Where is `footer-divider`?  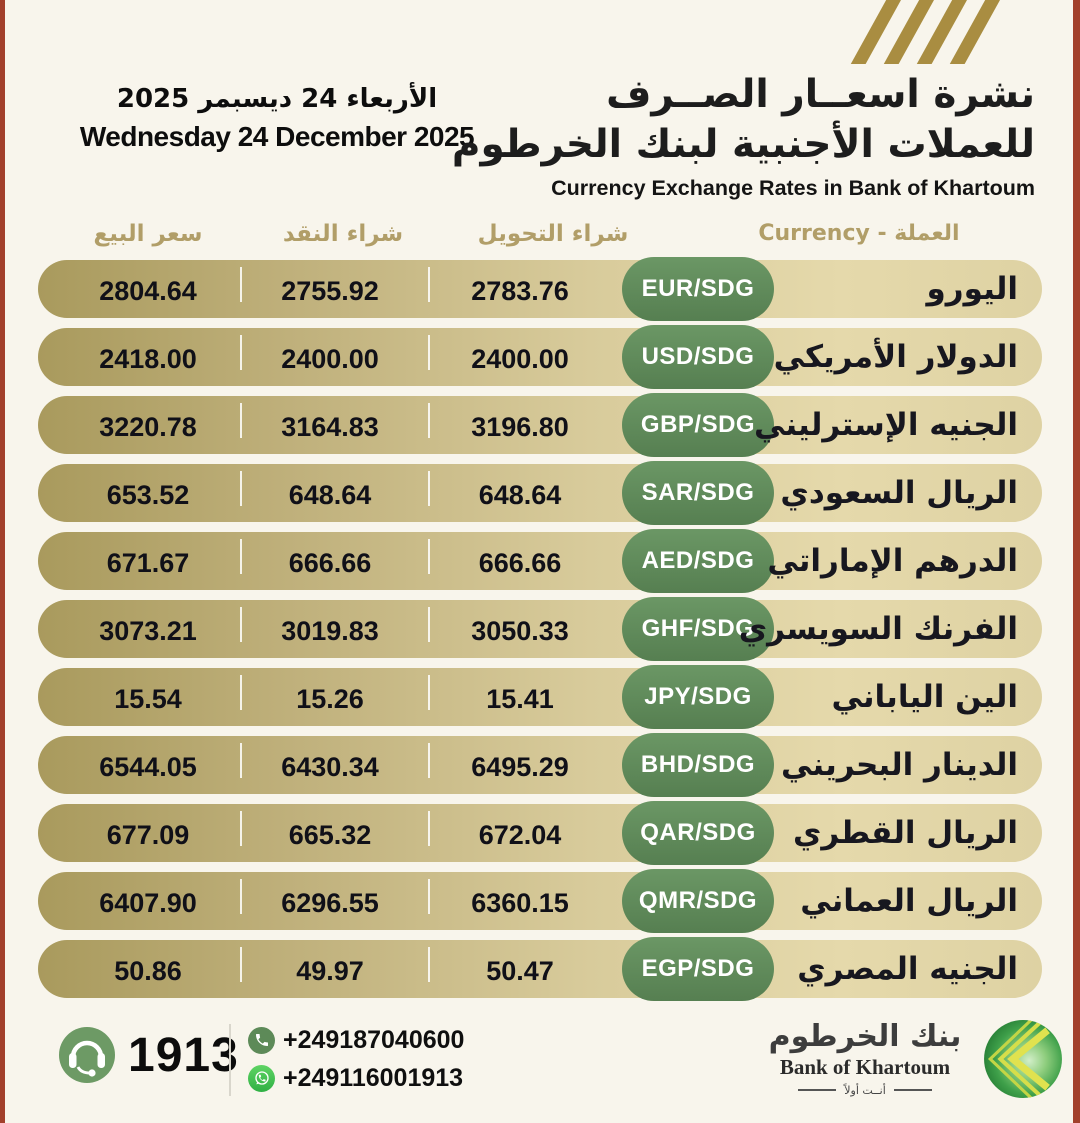 footer-divider is located at coordinates (230, 1060).